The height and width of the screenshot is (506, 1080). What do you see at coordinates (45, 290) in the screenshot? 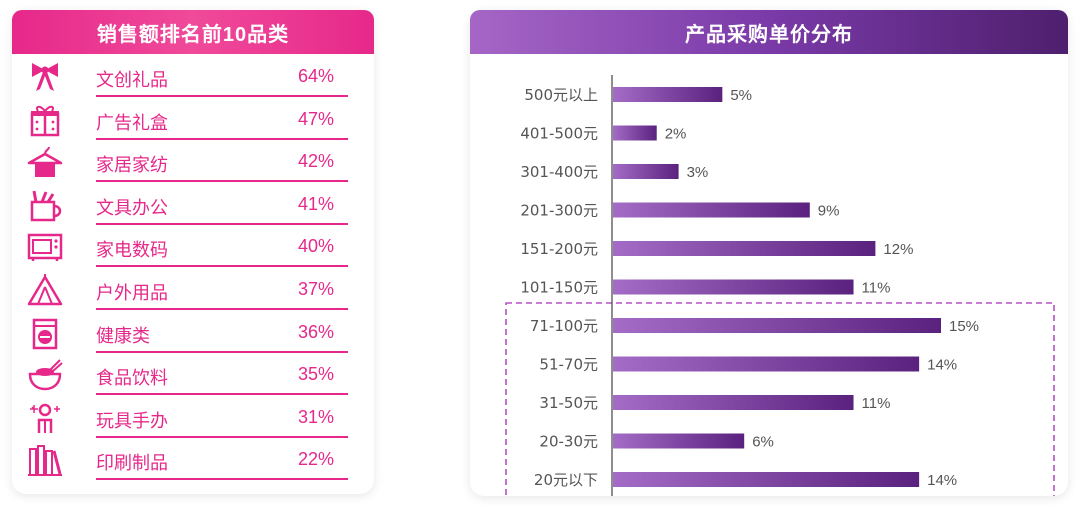
I see `tent-icon` at bounding box center [45, 290].